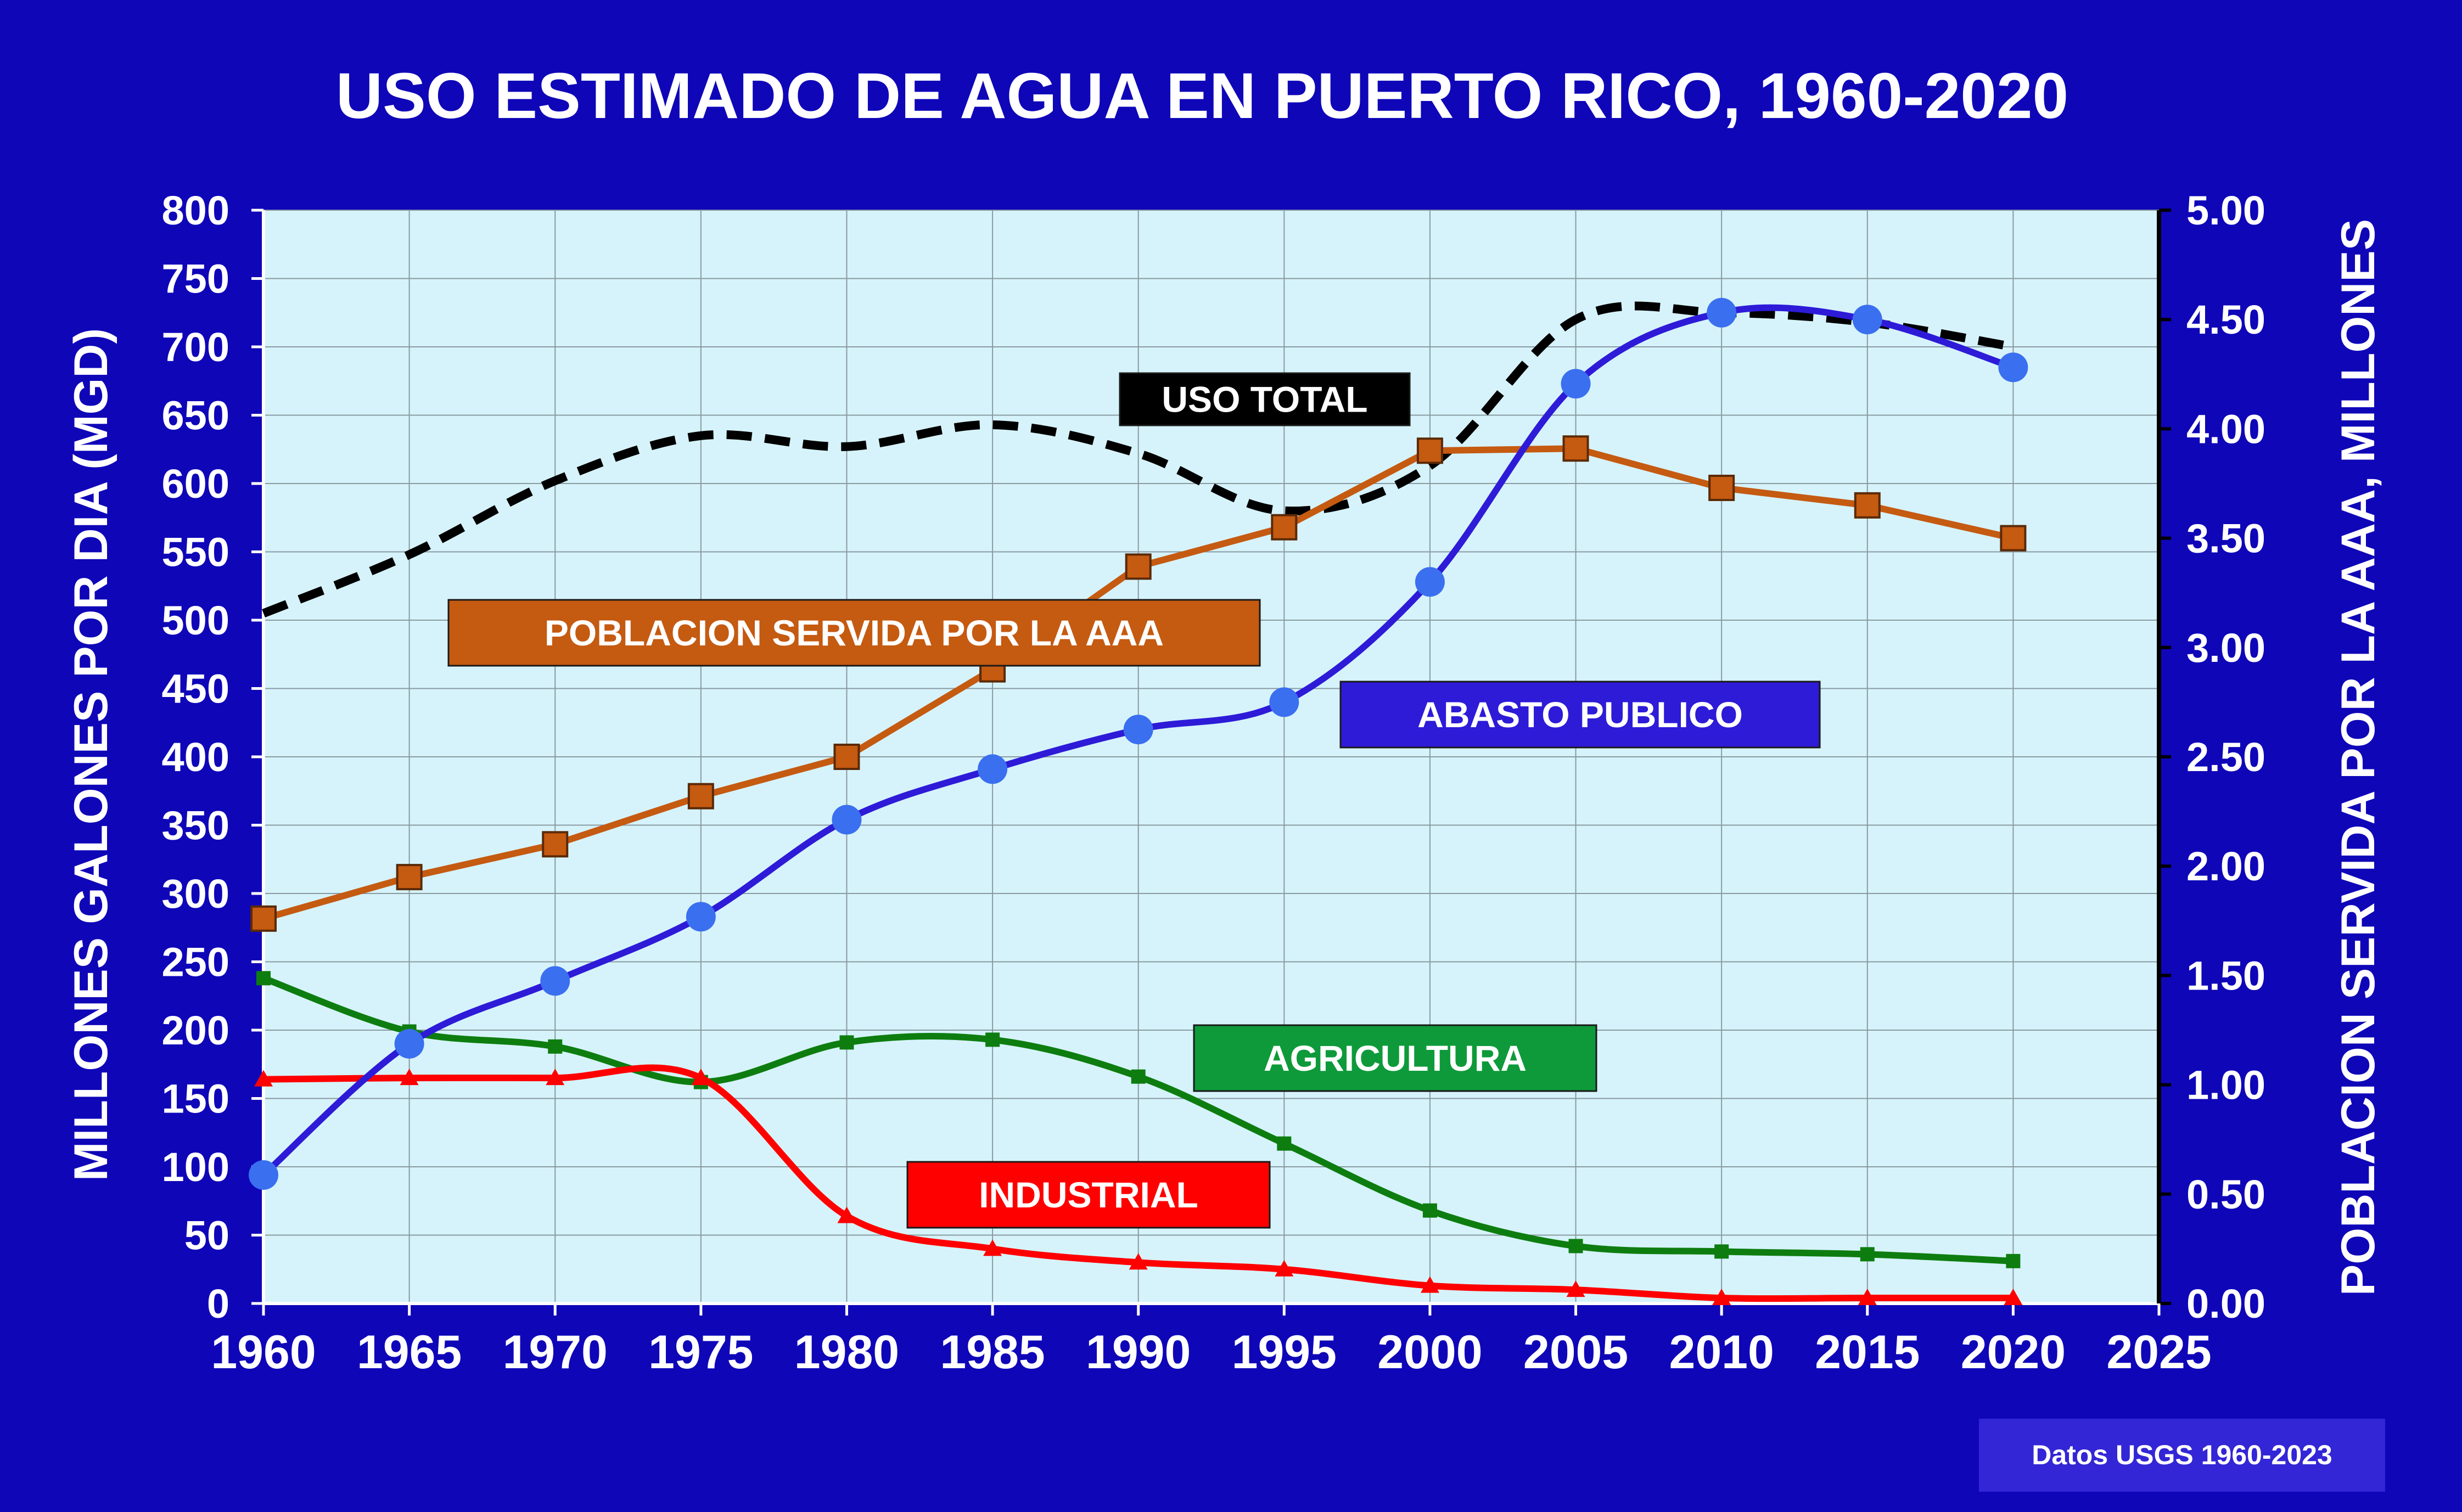 This screenshot has width=2462, height=1512. I want to click on x-tick-label: 2015, so click(1868, 1352).